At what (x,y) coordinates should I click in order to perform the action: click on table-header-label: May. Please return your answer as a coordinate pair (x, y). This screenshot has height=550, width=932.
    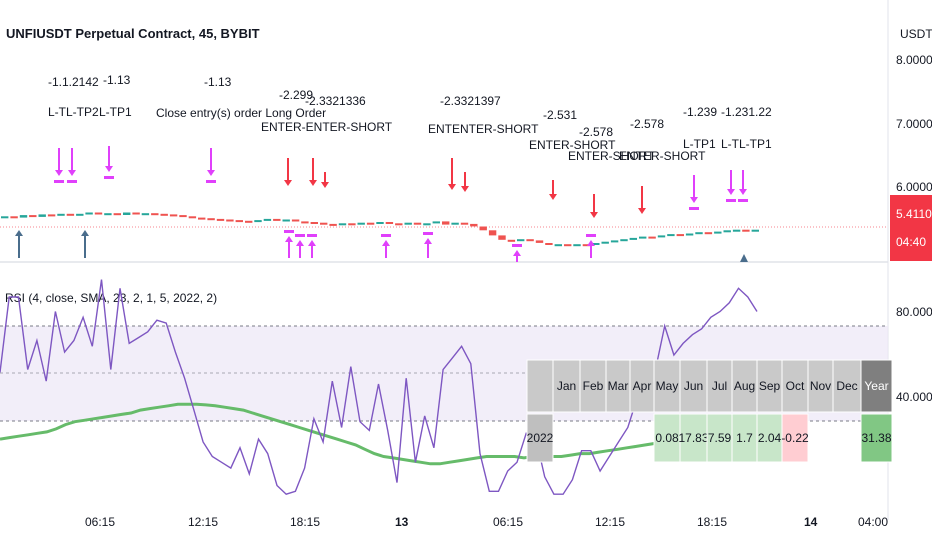
    Looking at the image, I should click on (667, 386).